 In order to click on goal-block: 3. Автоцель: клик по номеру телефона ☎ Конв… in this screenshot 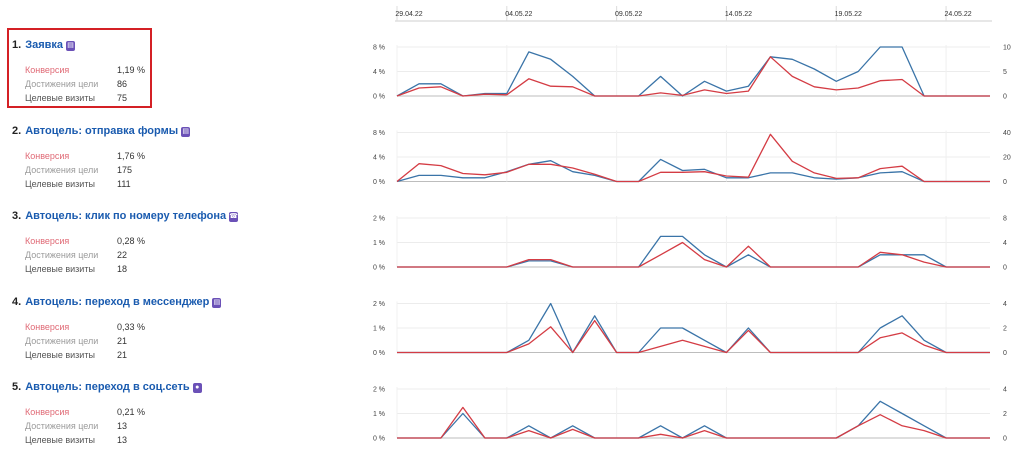, I will do `click(180, 244)`.